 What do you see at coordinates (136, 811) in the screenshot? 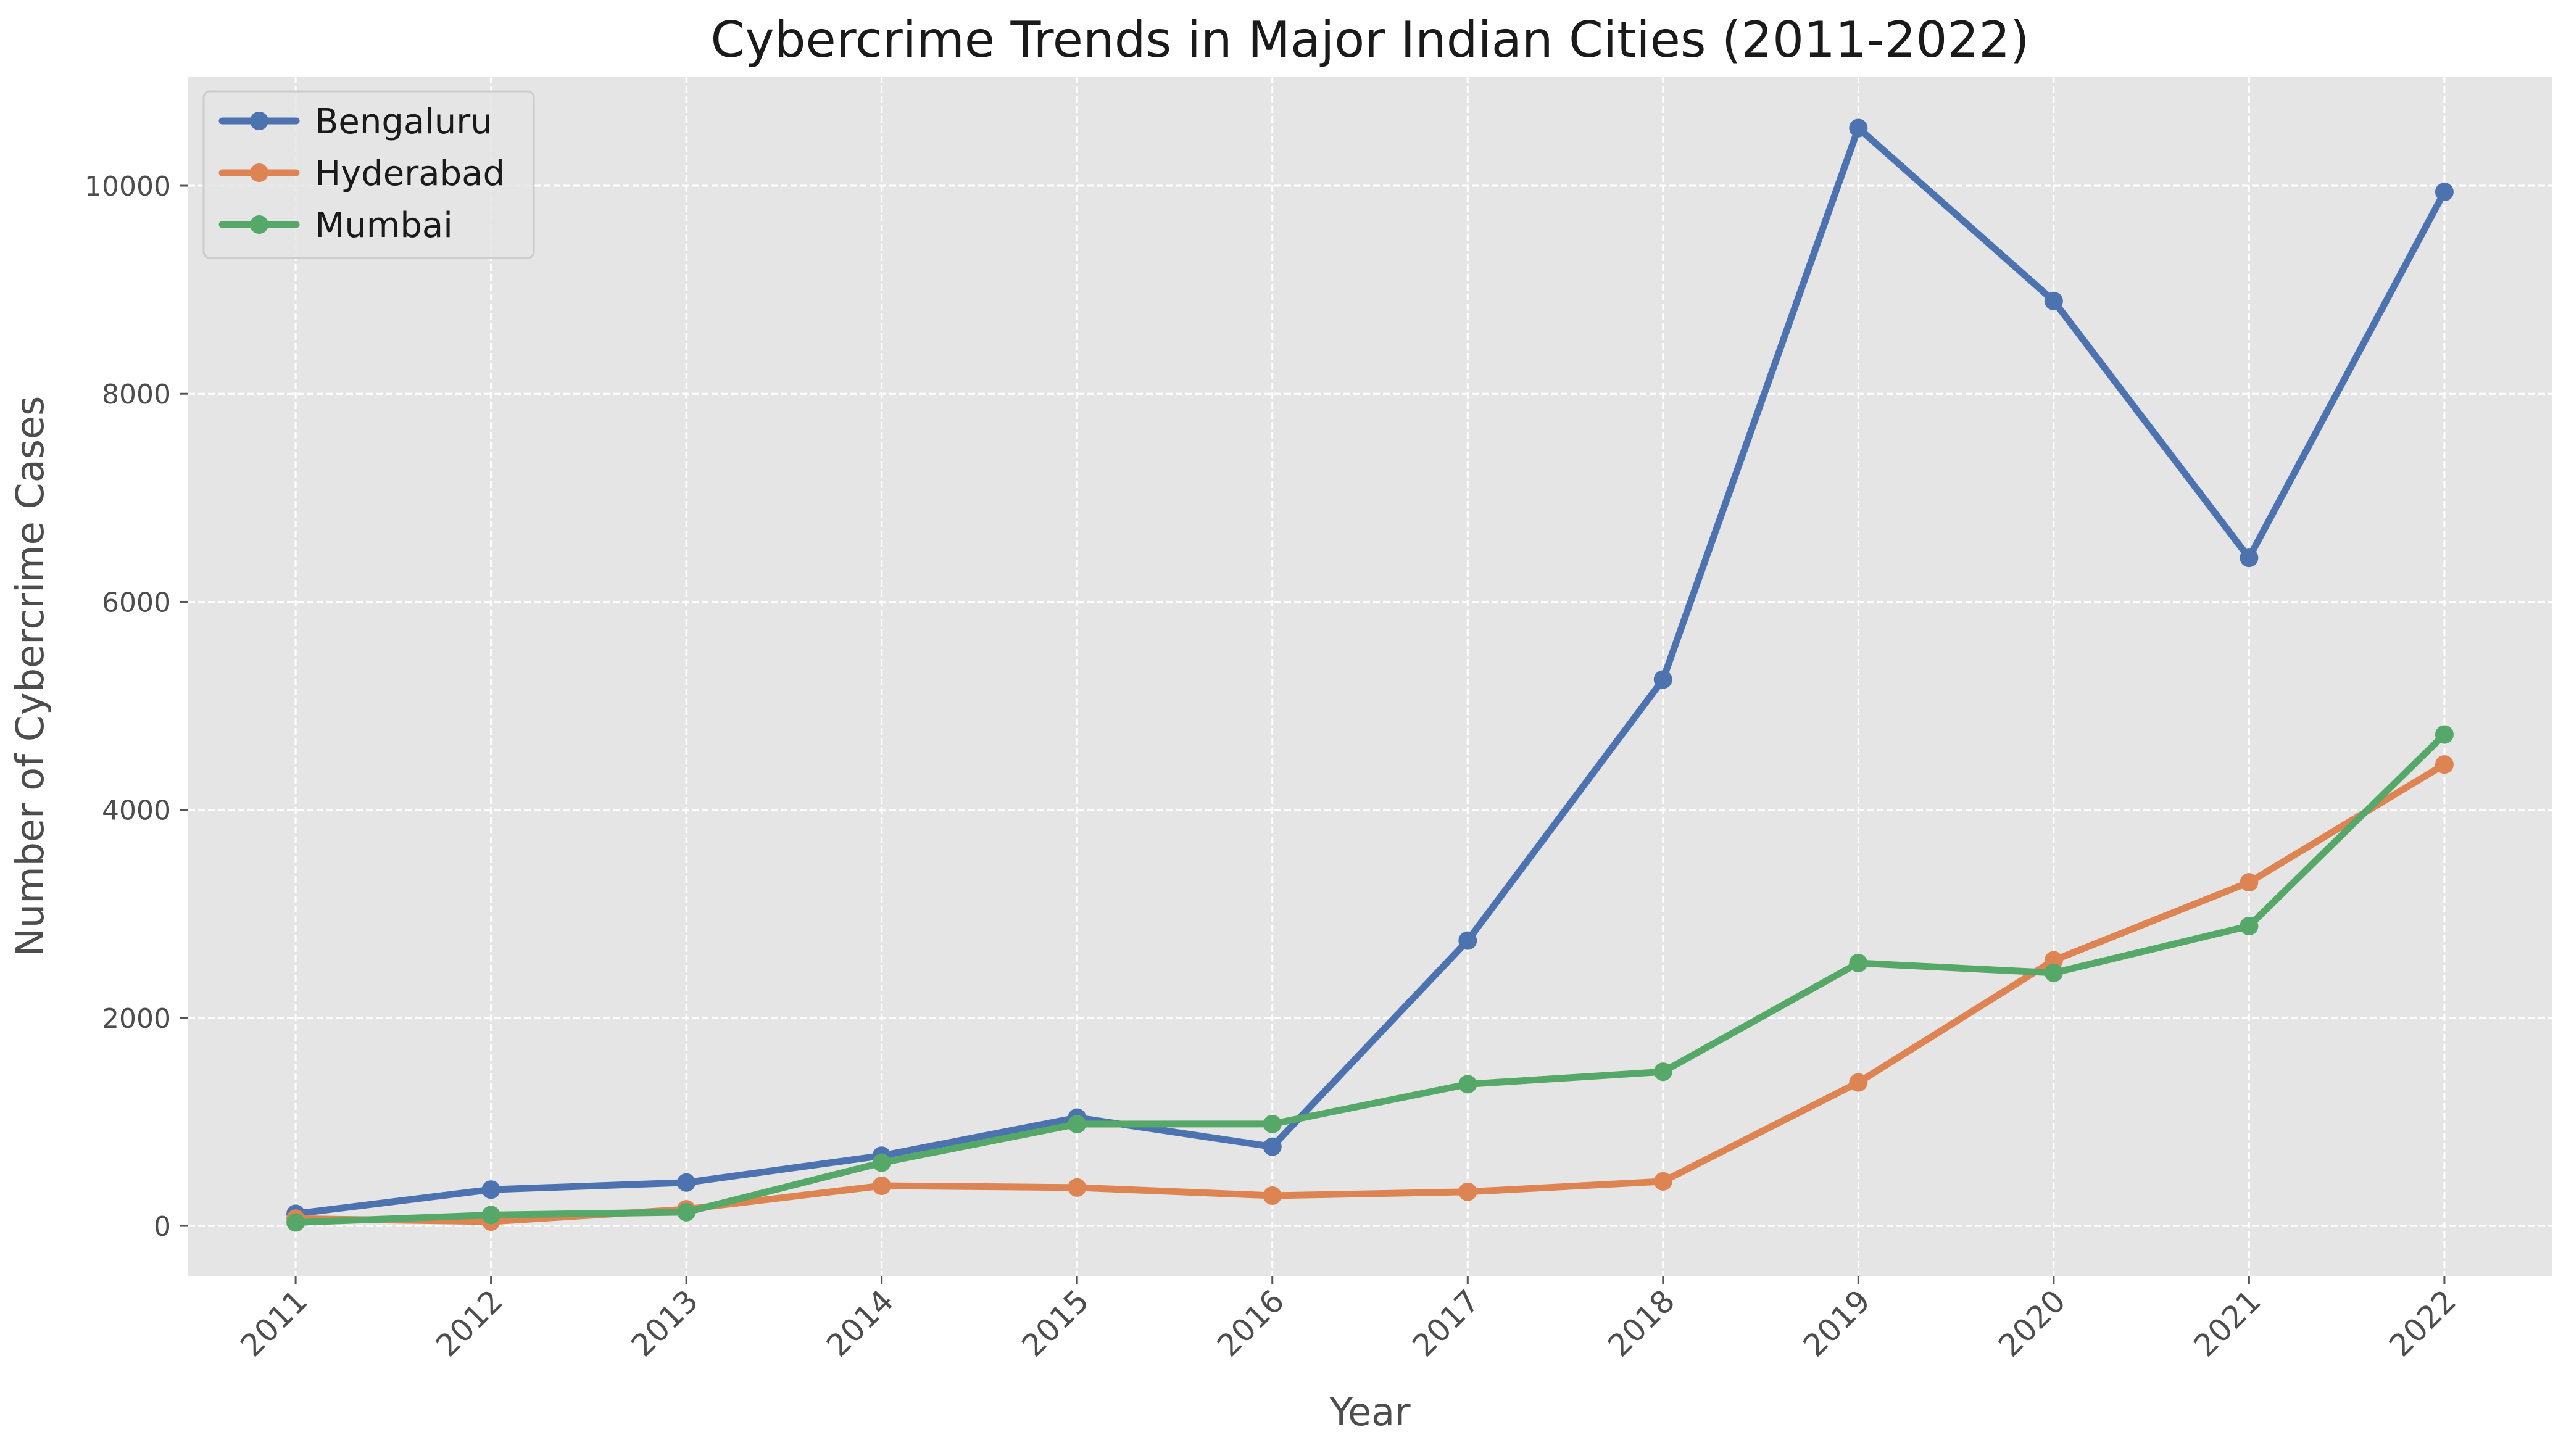
I see `y-tick-label: 4000` at bounding box center [136, 811].